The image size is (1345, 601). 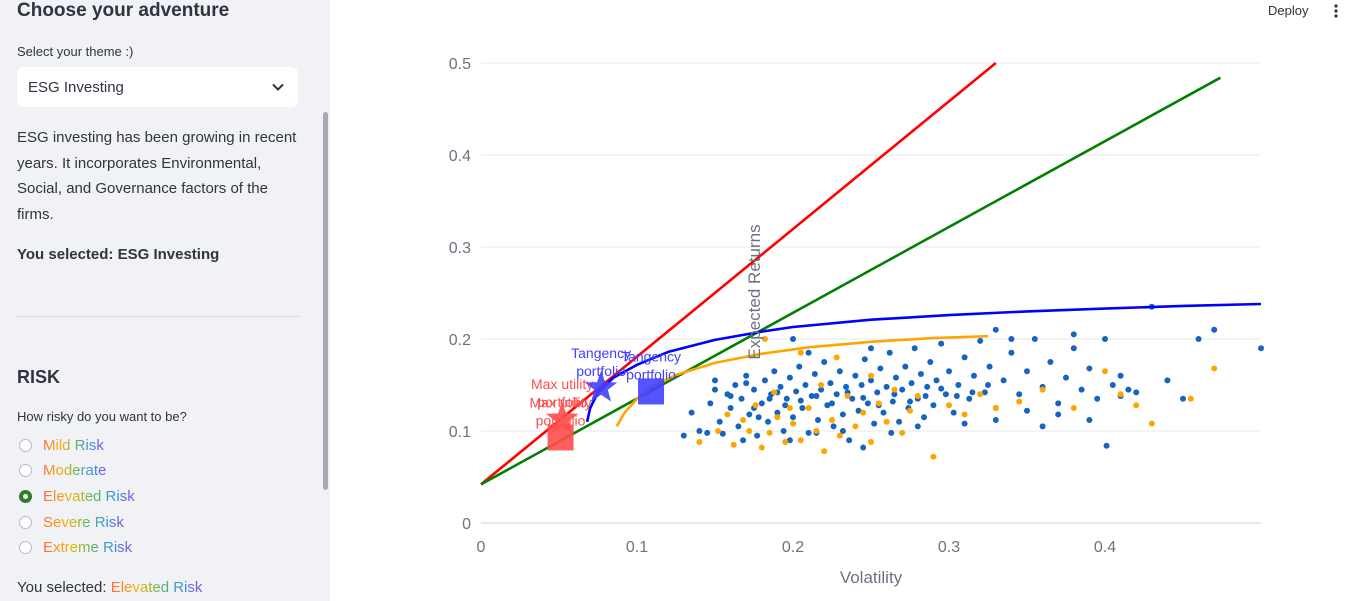 I want to click on selected-risk: You selected: Elevated Risk, so click(x=109, y=587).